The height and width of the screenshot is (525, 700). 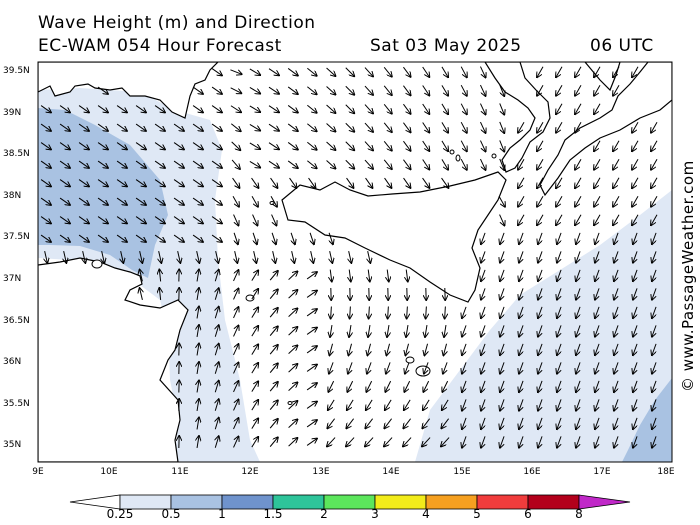 What do you see at coordinates (12, 196) in the screenshot?
I see `lat-label: 38N` at bounding box center [12, 196].